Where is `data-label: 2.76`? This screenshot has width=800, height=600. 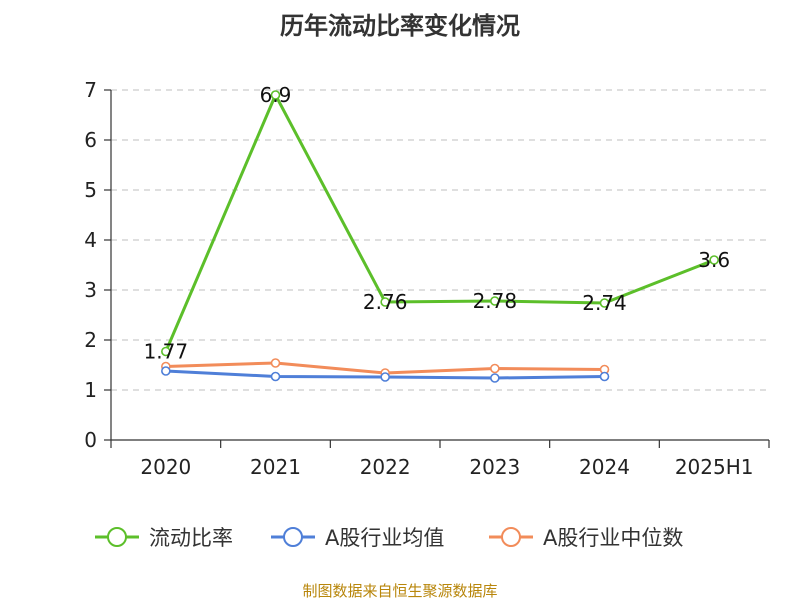
data-label: 2.76 is located at coordinates (385, 302).